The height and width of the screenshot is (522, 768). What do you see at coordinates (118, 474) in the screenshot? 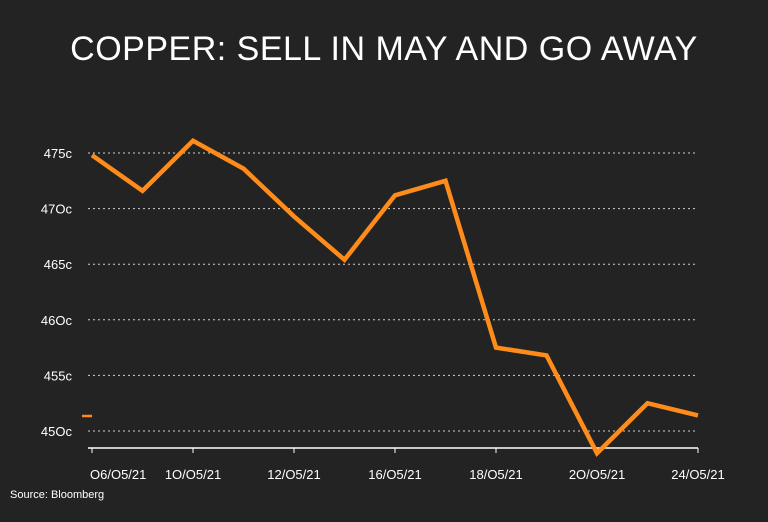
I see `x-tick-label: O6/O5/21` at bounding box center [118, 474].